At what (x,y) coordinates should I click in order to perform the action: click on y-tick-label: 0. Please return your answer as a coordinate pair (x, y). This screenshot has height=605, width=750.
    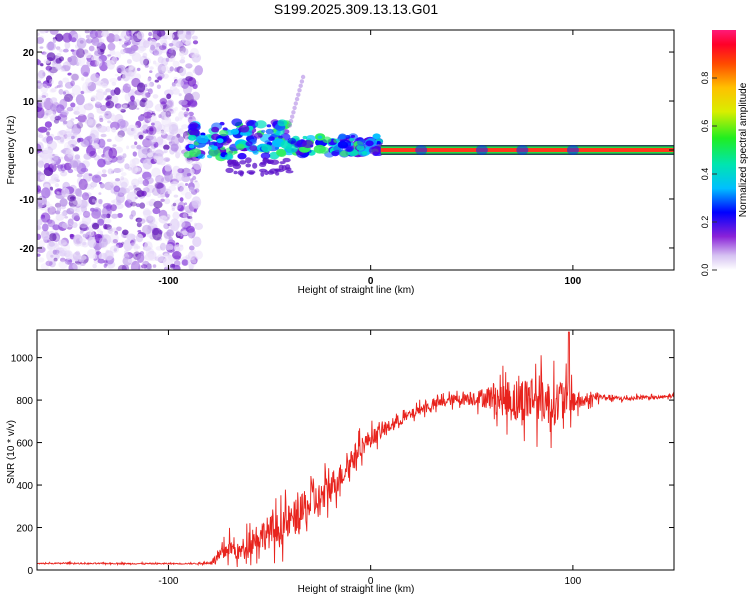
    Looking at the image, I should click on (31, 151).